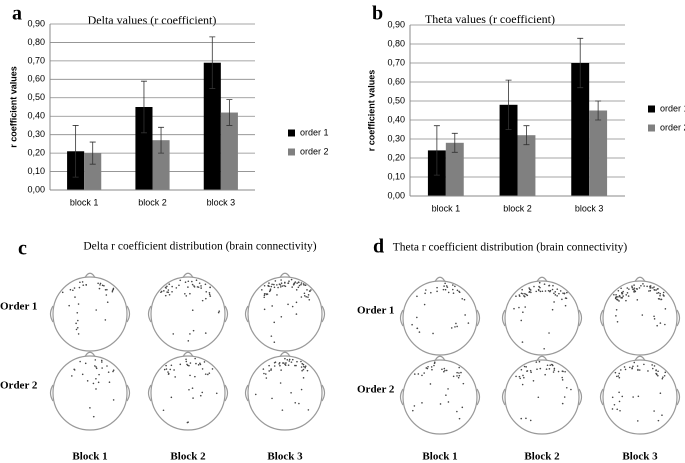 This screenshot has height=463, width=685. Describe the element at coordinates (36, 152) in the screenshot. I see `y-tick-label: 0,20` at that location.